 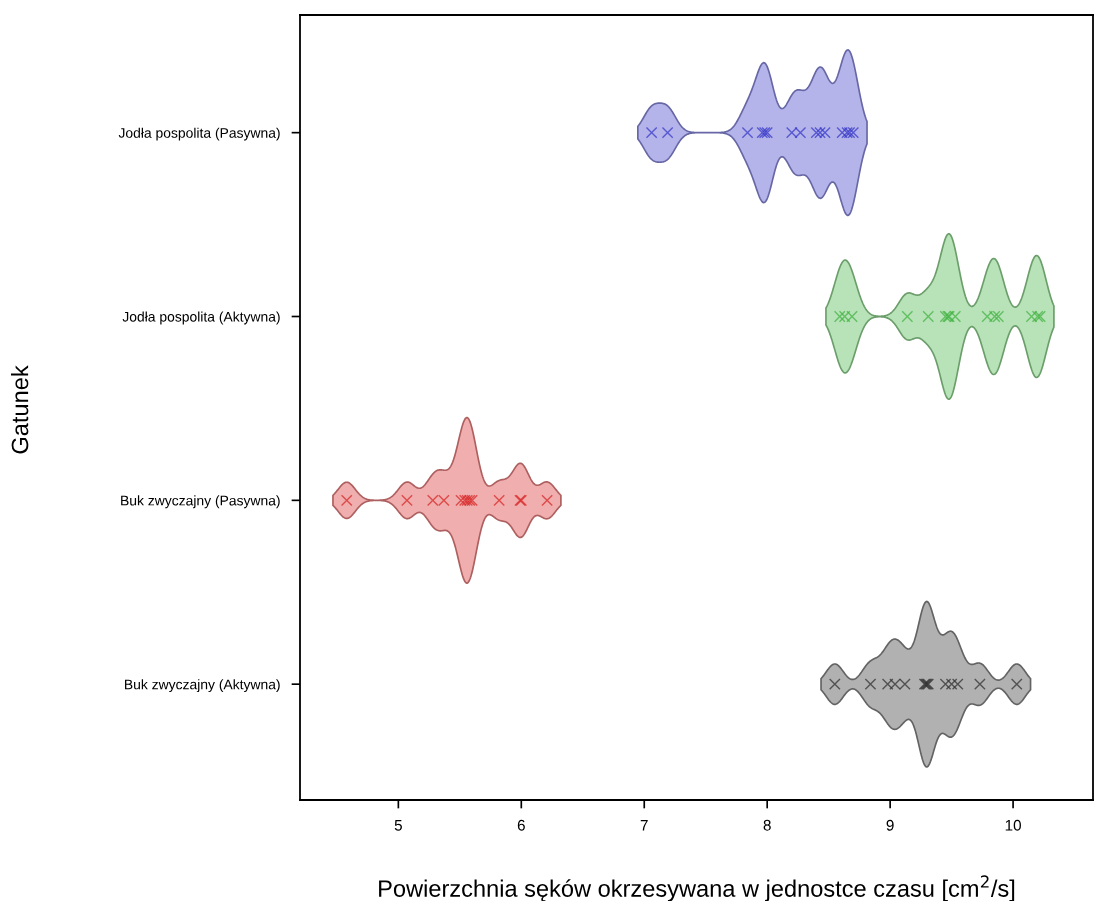 I want to click on x-tick-label: 7, so click(x=644, y=825).